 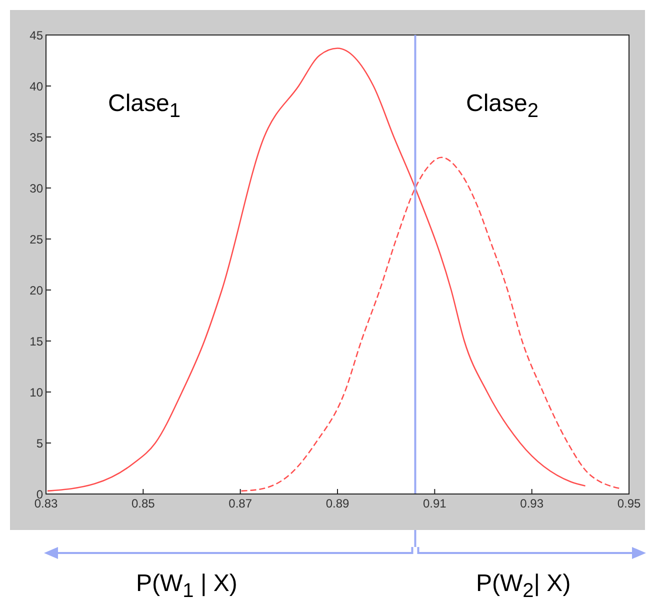 What do you see at coordinates (40, 443) in the screenshot?
I see `y-tick-label: 5` at bounding box center [40, 443].